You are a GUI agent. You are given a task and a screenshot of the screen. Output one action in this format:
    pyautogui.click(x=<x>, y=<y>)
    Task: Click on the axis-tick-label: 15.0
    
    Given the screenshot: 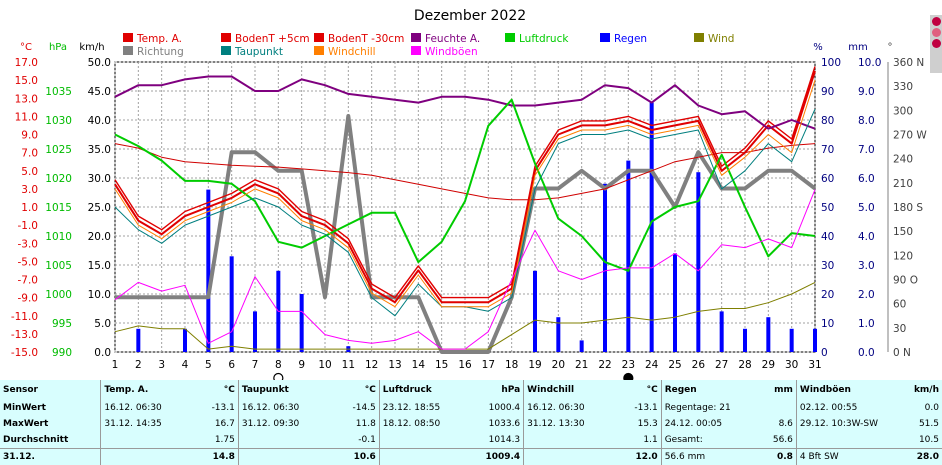 What is the action you would take?
    pyautogui.click(x=99, y=266)
    